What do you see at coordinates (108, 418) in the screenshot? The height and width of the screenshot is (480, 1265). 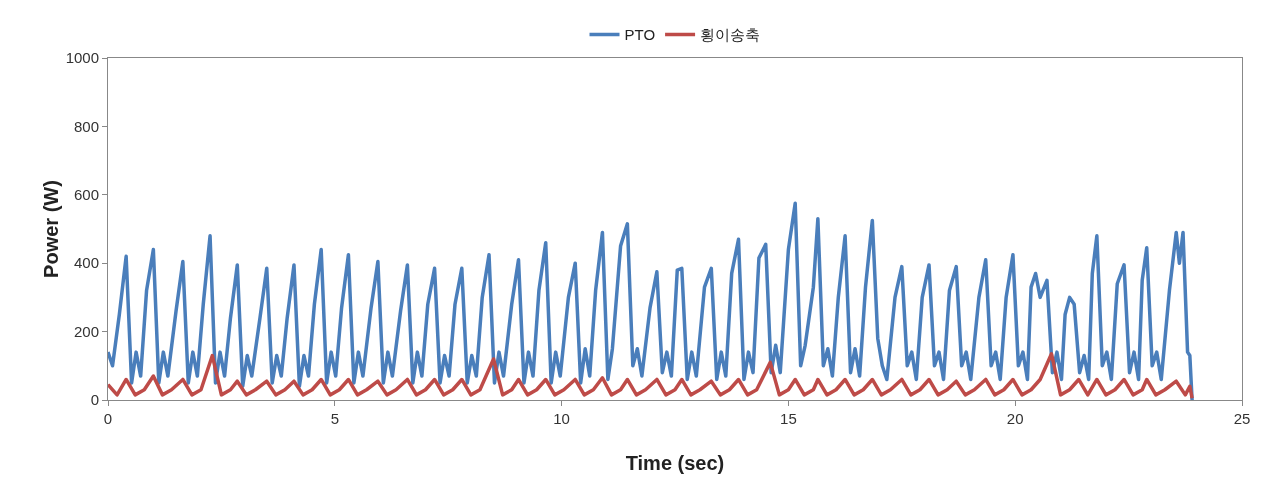 I see `x-tick-label: 0` at bounding box center [108, 418].